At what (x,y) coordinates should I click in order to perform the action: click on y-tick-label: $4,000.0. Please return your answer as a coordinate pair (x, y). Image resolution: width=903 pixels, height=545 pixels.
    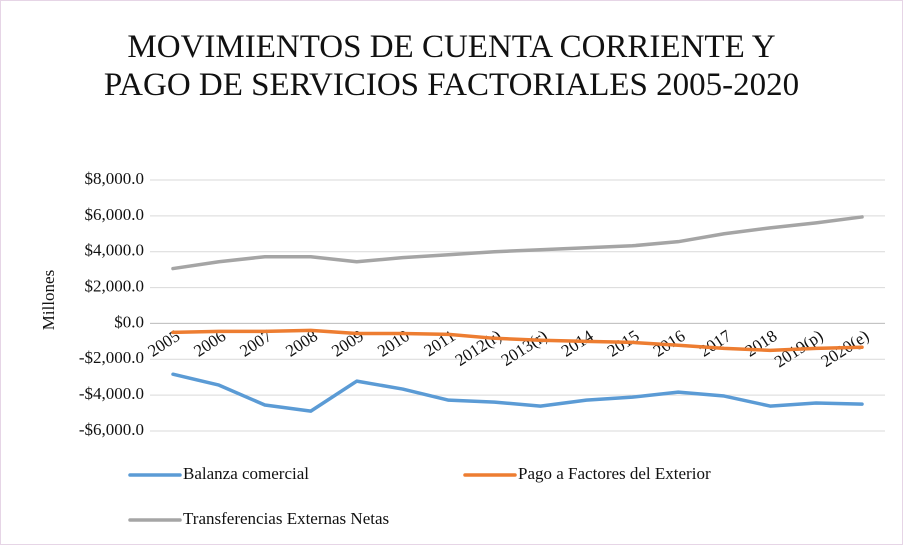
    Looking at the image, I should click on (115, 250).